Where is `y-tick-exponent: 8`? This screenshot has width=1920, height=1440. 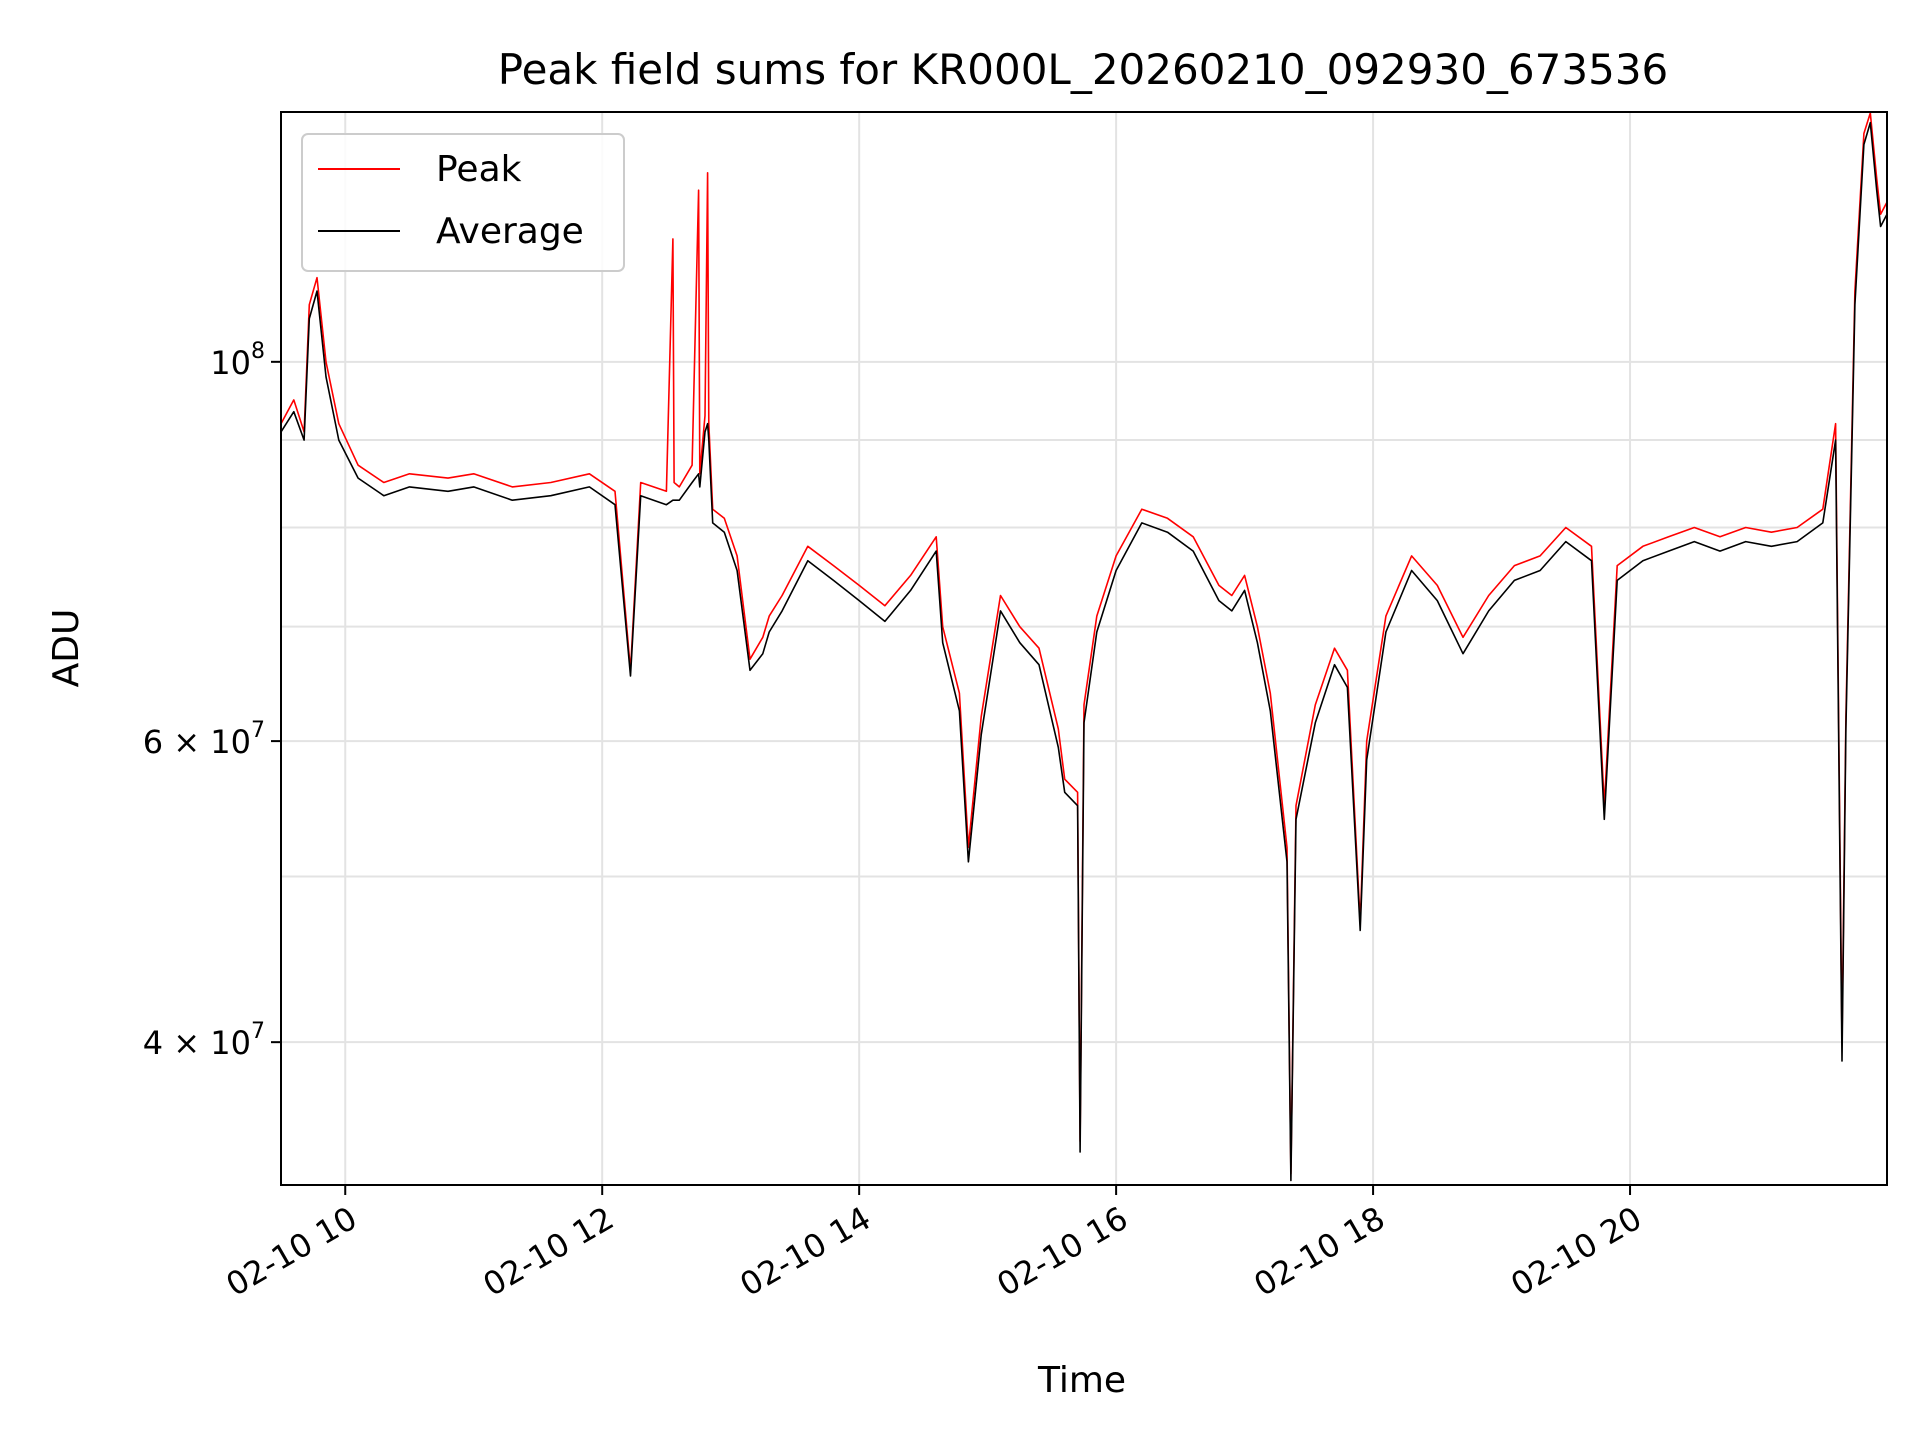 y-tick-exponent: 8 is located at coordinates (258, 351).